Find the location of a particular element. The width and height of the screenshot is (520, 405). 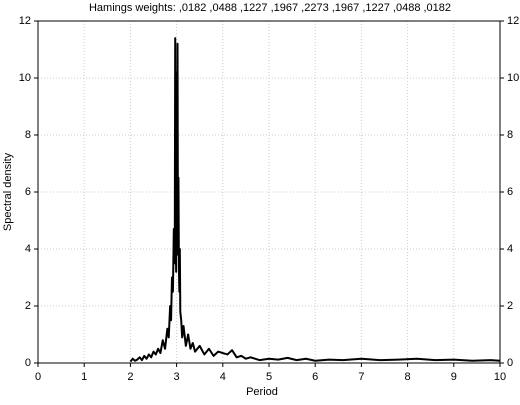

x-tick-label: 5 is located at coordinates (269, 377).